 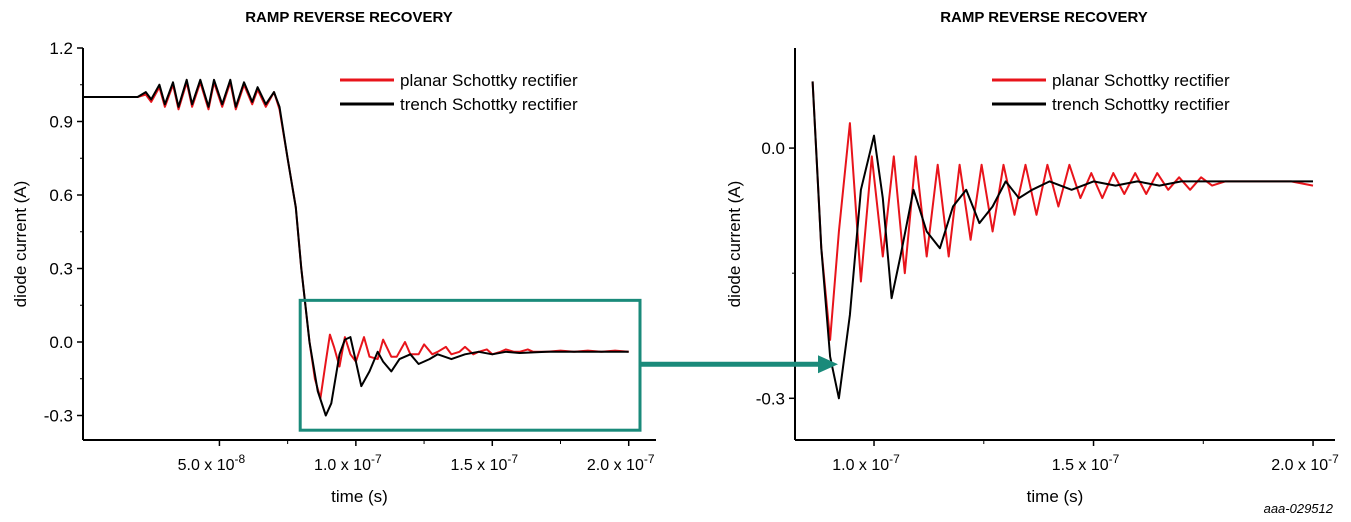 I want to click on zoom-connector, so click(x=568, y=365).